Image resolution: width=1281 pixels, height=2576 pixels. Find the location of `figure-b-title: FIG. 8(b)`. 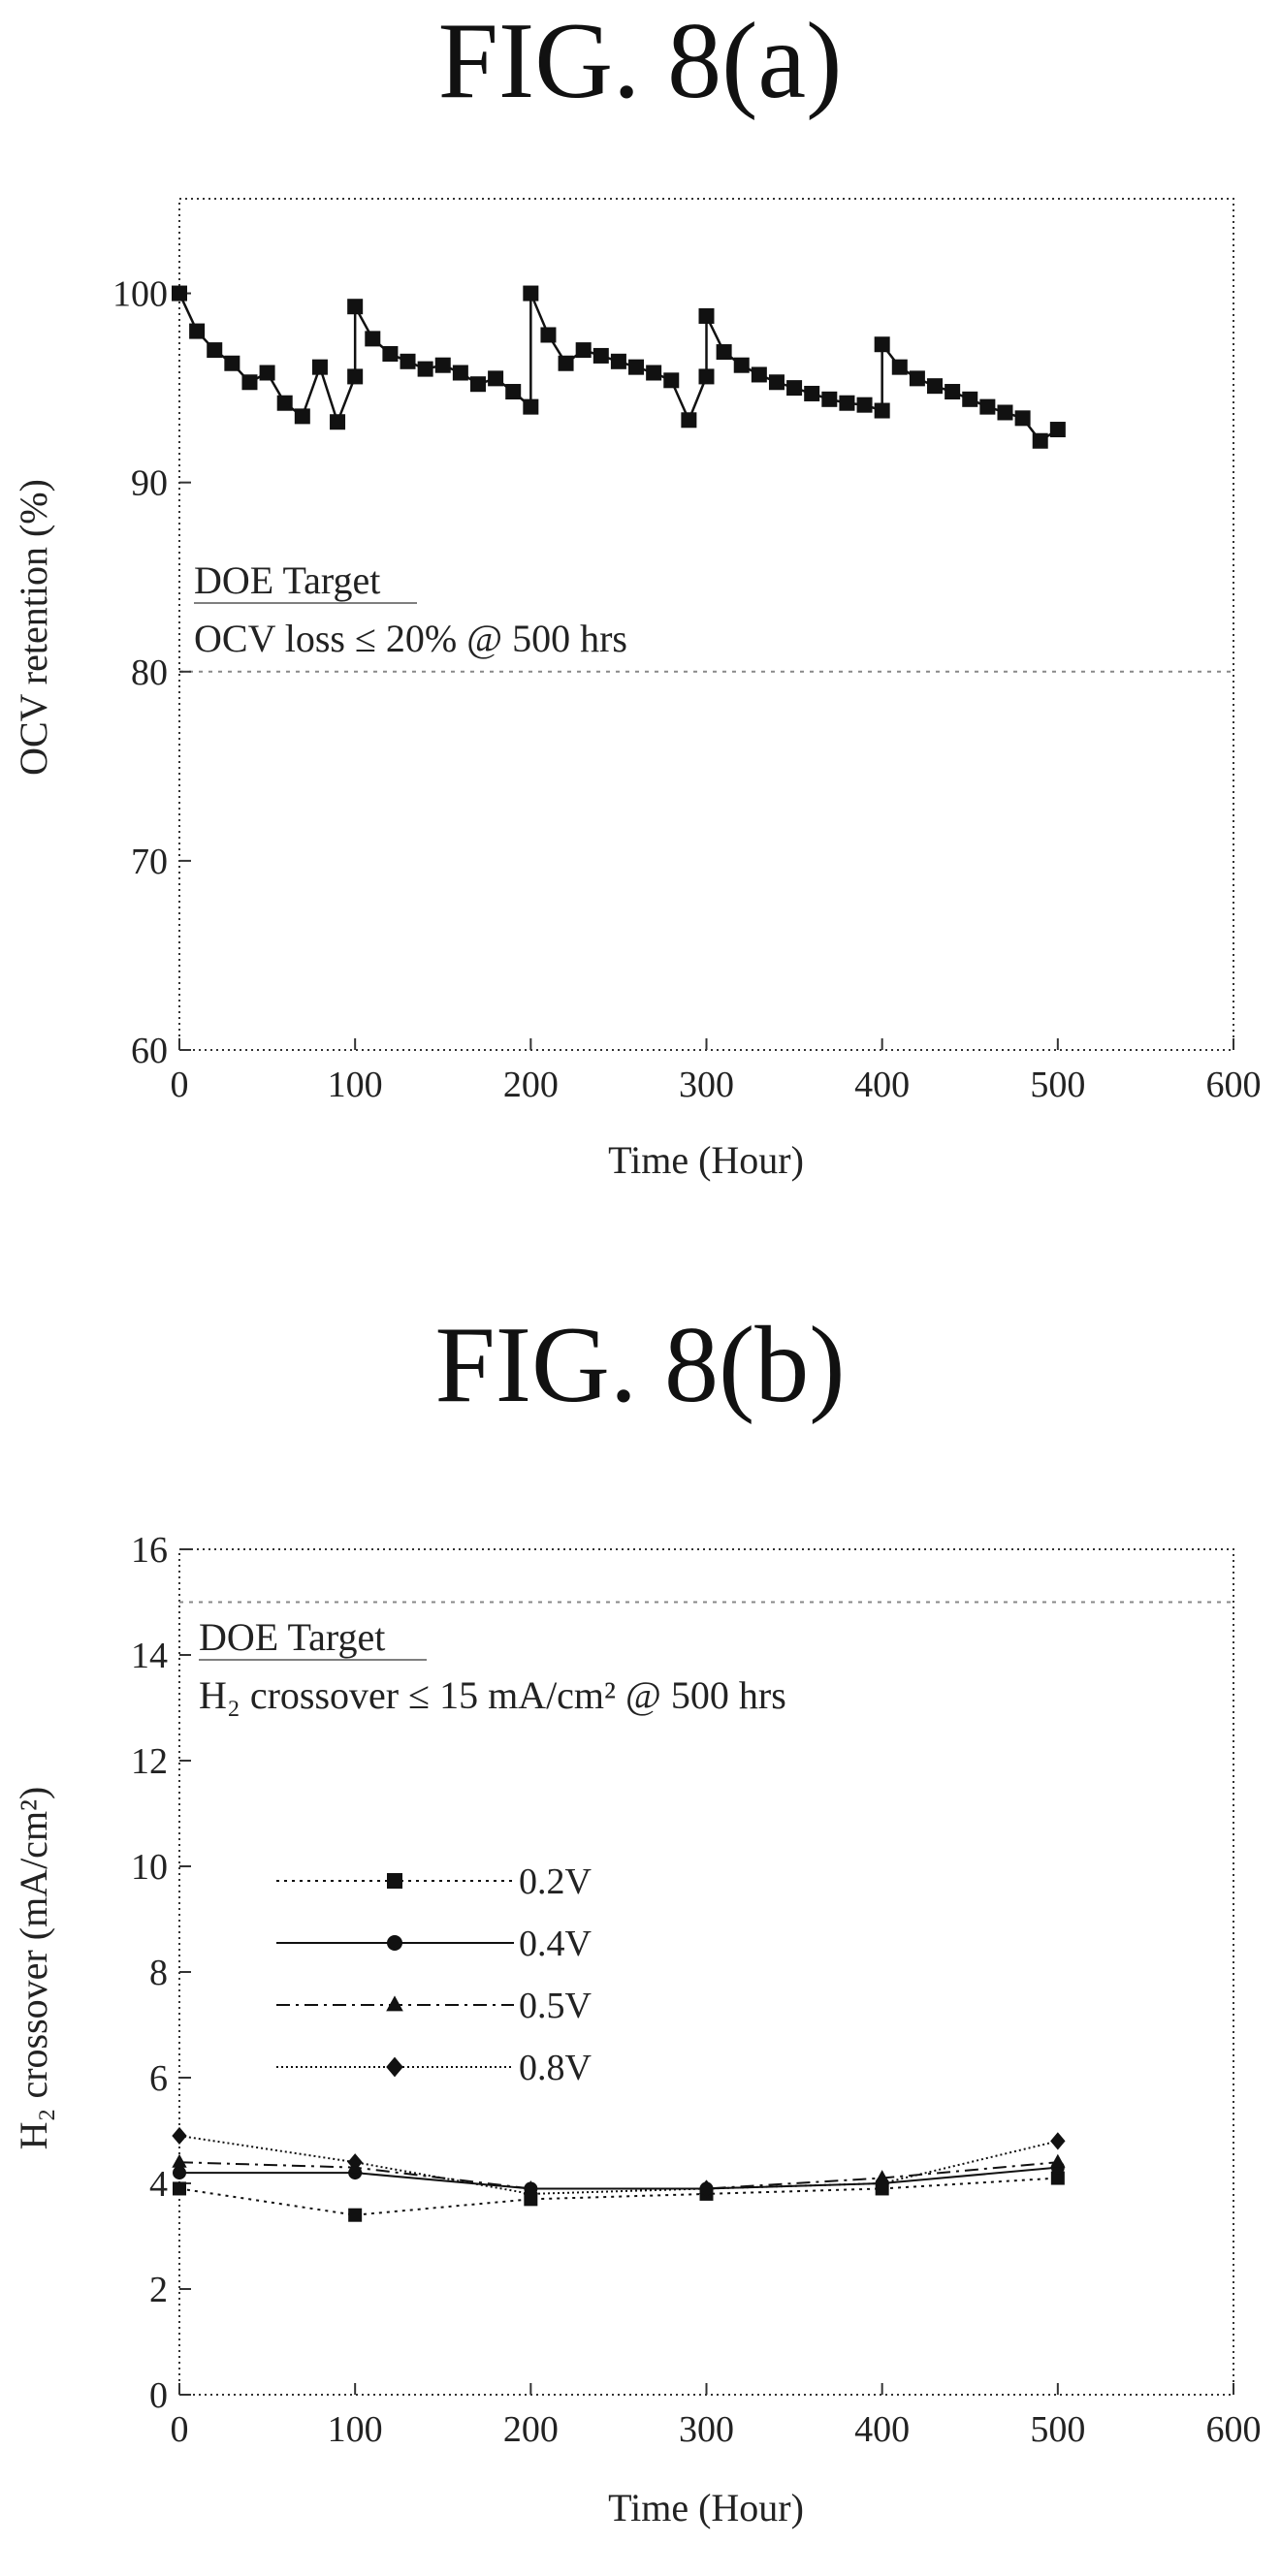

figure-b-title: FIG. 8(b) is located at coordinates (639, 1365).